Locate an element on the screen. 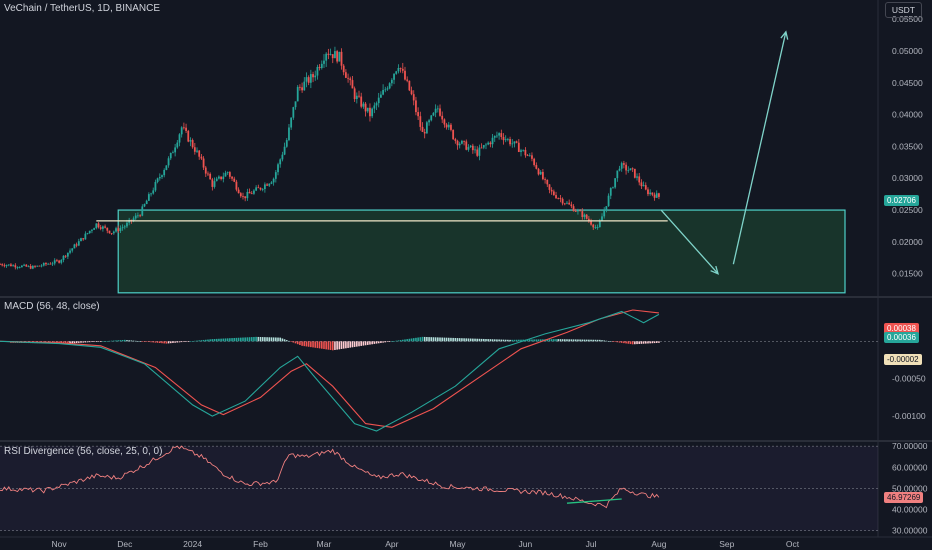 The height and width of the screenshot is (550, 932). currency-button: USDT is located at coordinates (903, 10).